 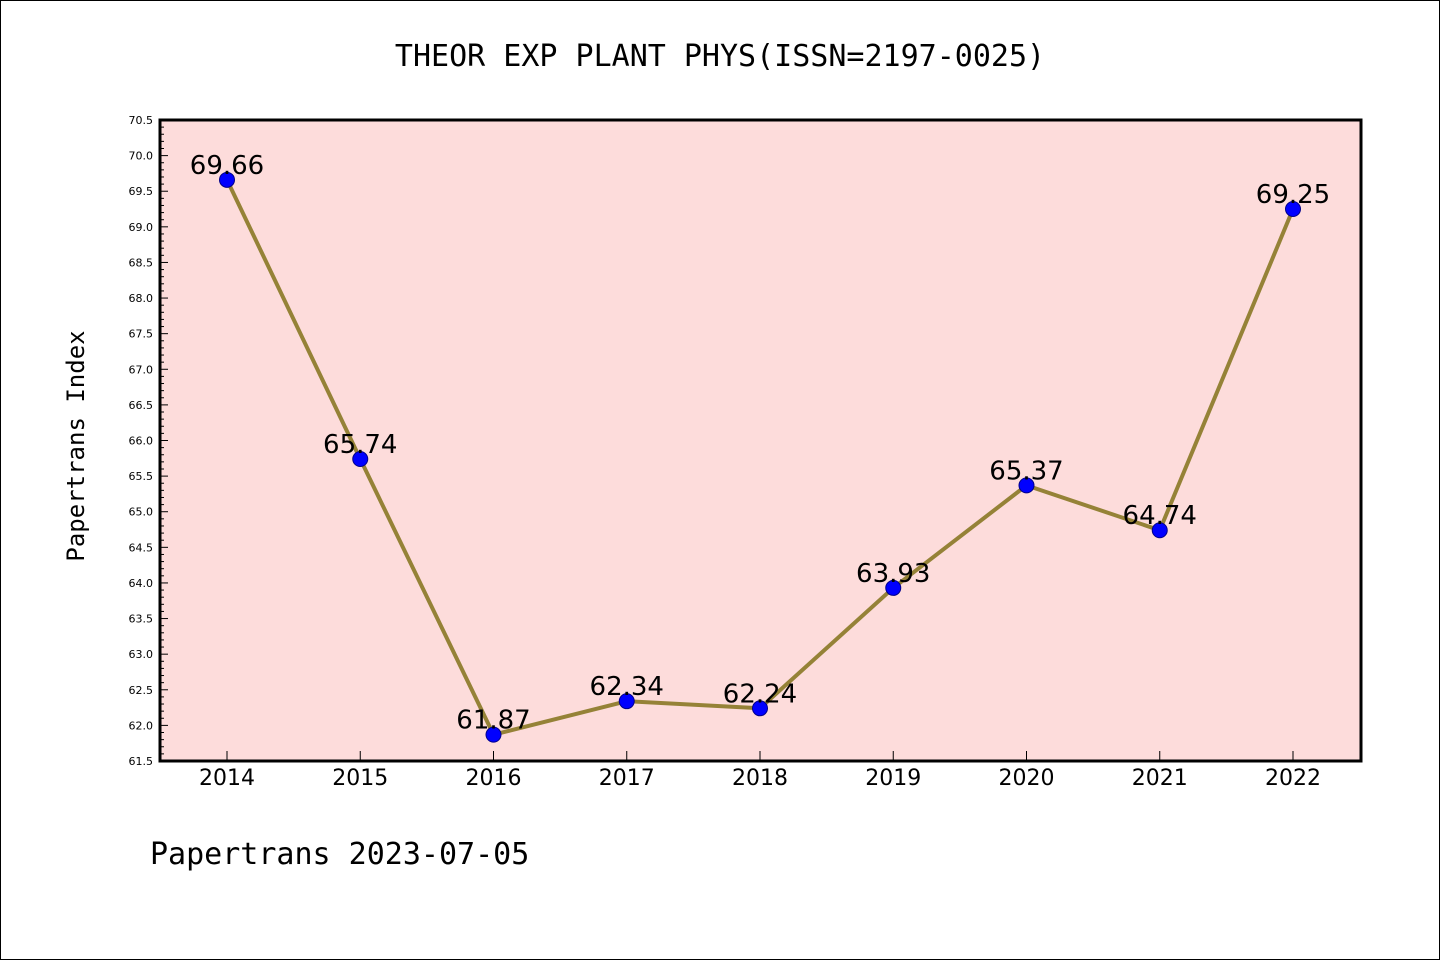 I want to click on y-tick-label: 62.5, so click(x=141, y=690).